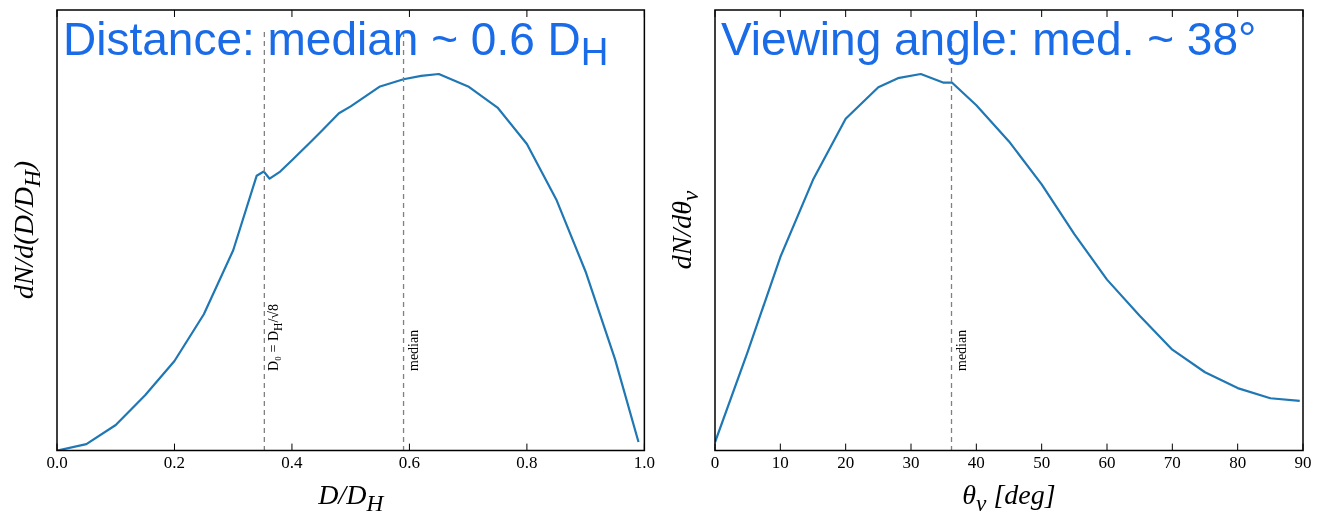 The width and height of the screenshot is (1317, 517). What do you see at coordinates (1303, 463) in the screenshot?
I see `x-tick-label: 90` at bounding box center [1303, 463].